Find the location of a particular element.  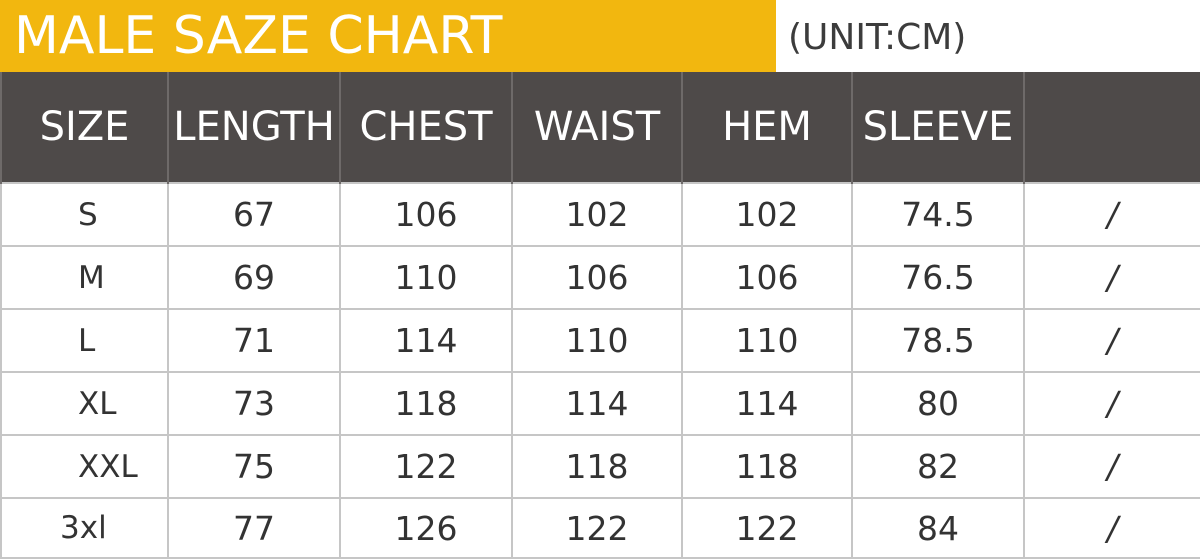

cell-waist: 106 is located at coordinates (597, 277).